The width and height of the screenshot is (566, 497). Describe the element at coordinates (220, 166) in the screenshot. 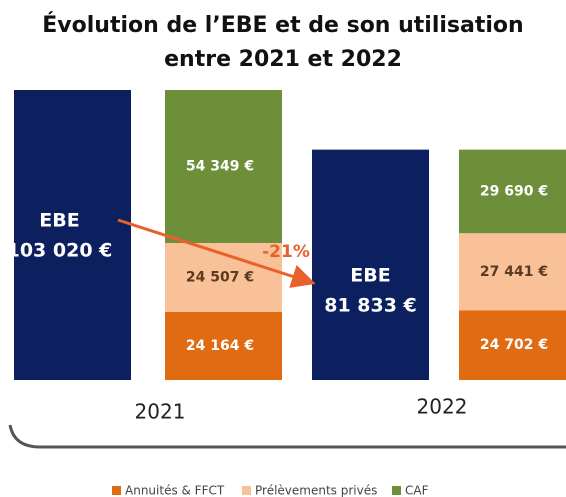

I see `segment-label: 54 349 €` at that location.